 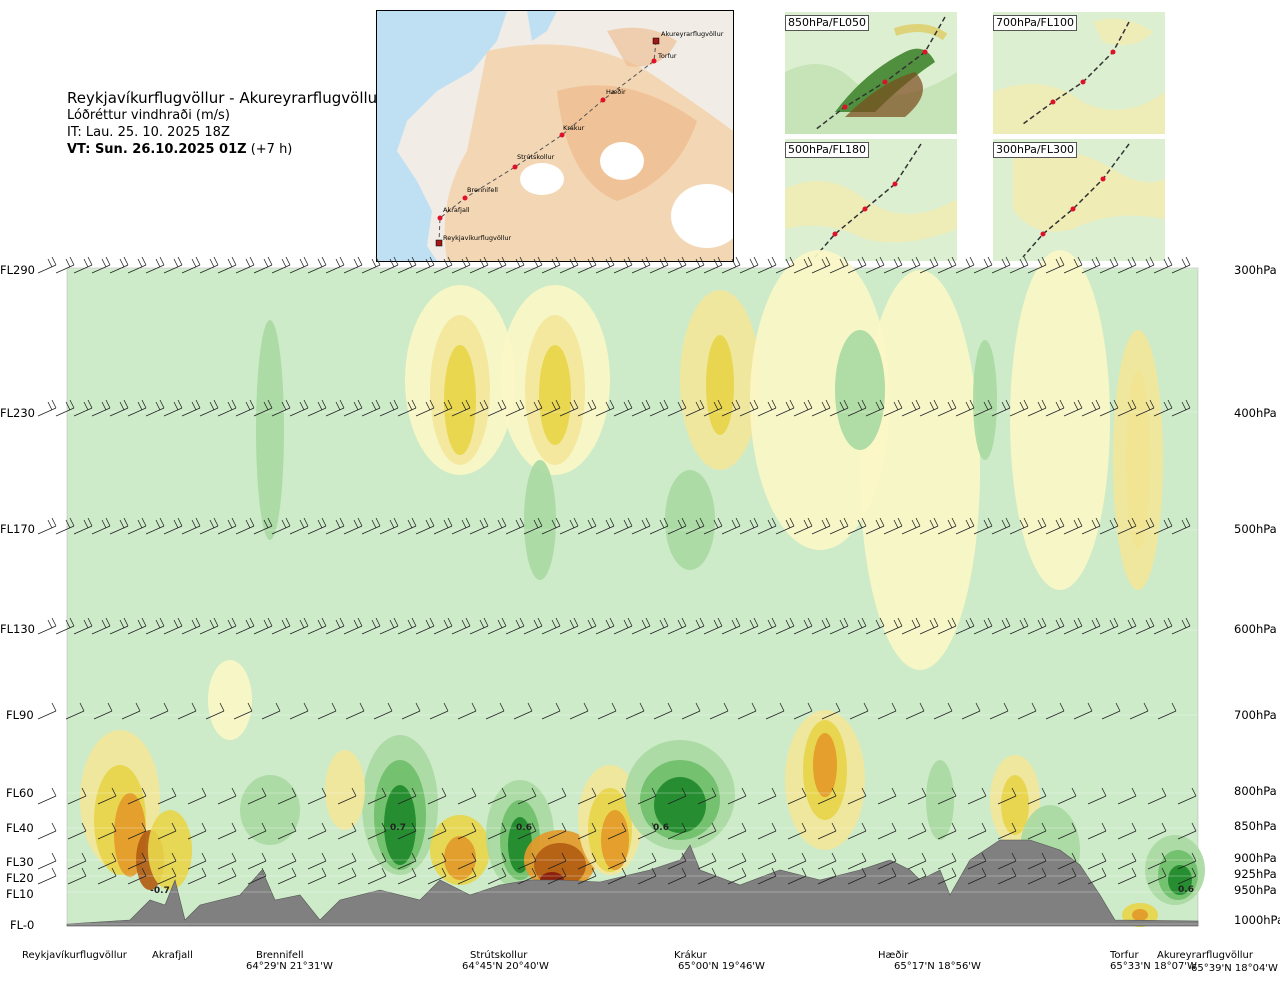 What do you see at coordinates (157, 149) in the screenshot?
I see `valid-time-bold: VT: Sun. 26.10.2025 01Z` at bounding box center [157, 149].